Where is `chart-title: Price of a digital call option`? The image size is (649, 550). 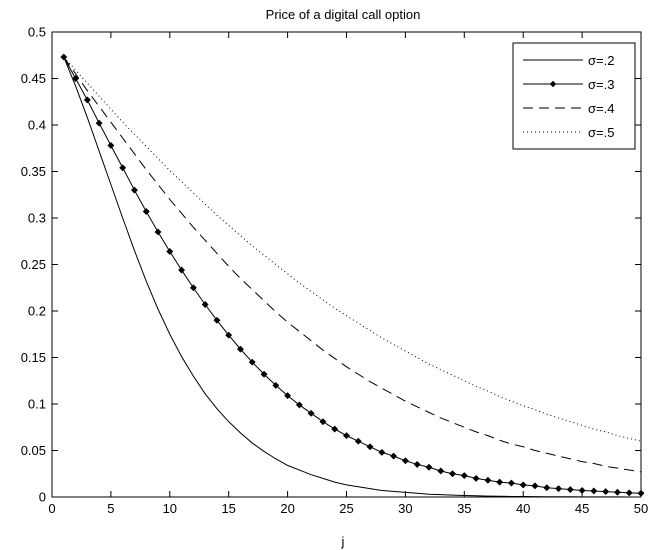
chart-title: Price of a digital call option is located at coordinates (343, 14).